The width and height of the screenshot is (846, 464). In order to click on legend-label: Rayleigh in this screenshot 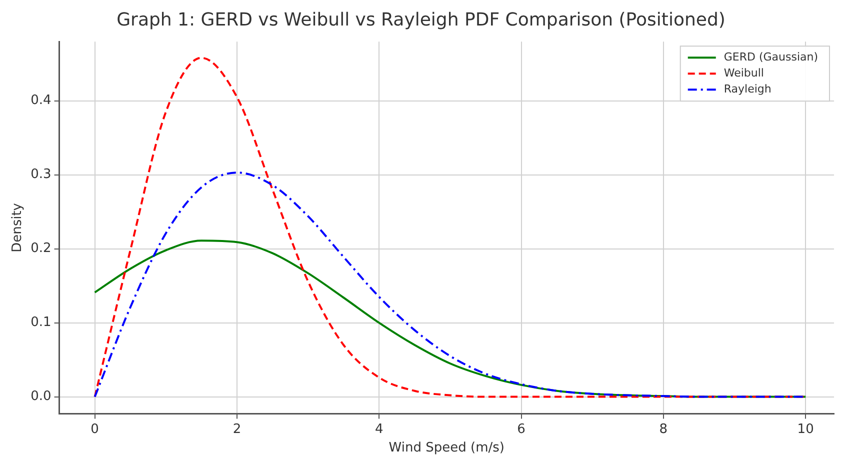, I will do `click(748, 89)`.